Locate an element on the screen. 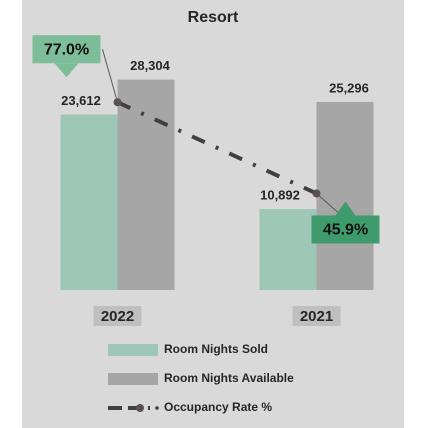 This screenshot has width=424, height=428. data-label: 10,892 is located at coordinates (280, 194).